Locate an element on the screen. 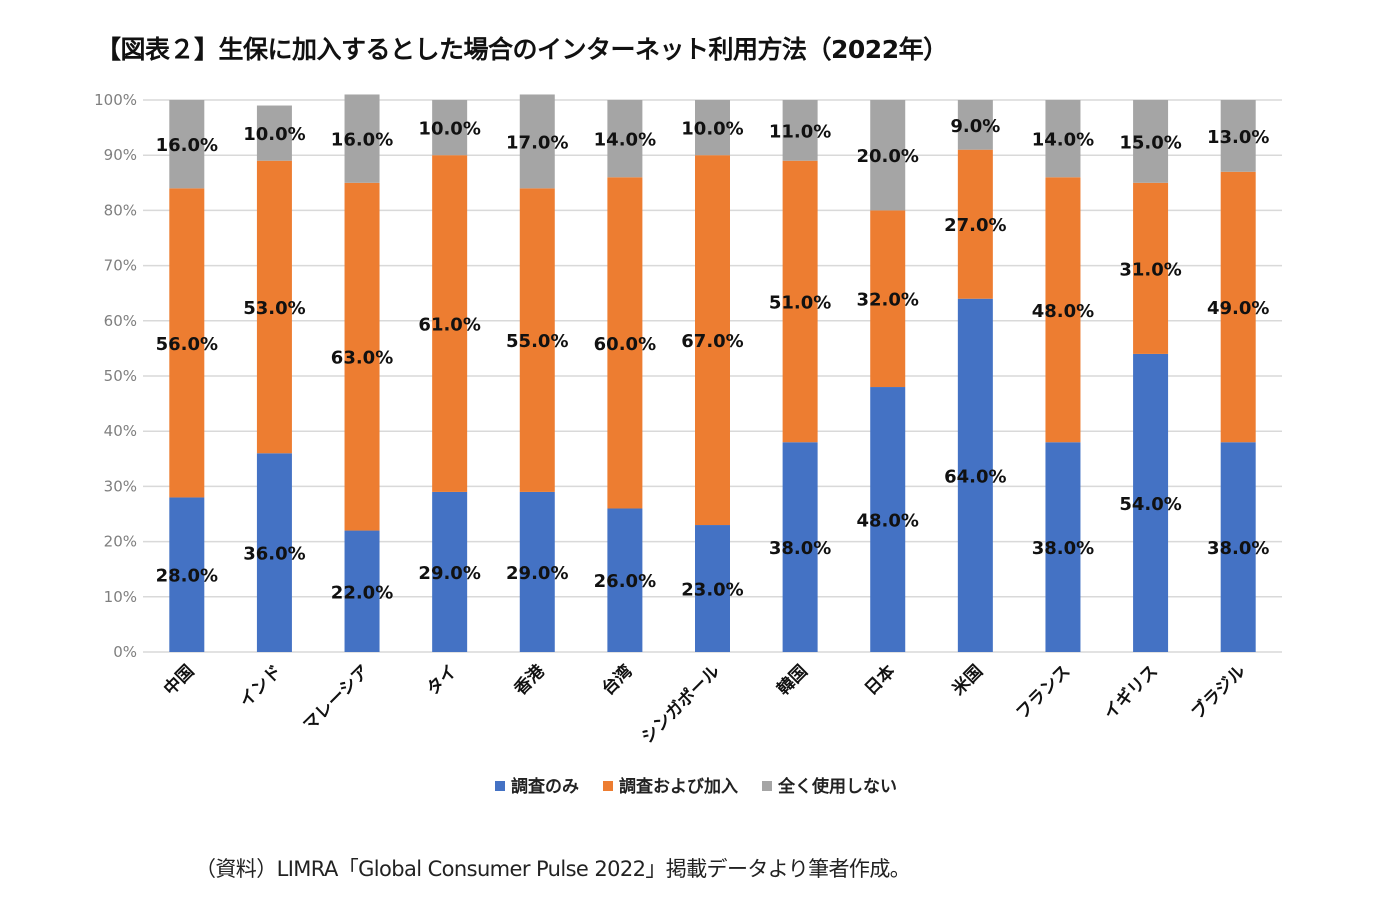 This screenshot has width=1392, height=916. data-label: 36.0% is located at coordinates (274, 554).